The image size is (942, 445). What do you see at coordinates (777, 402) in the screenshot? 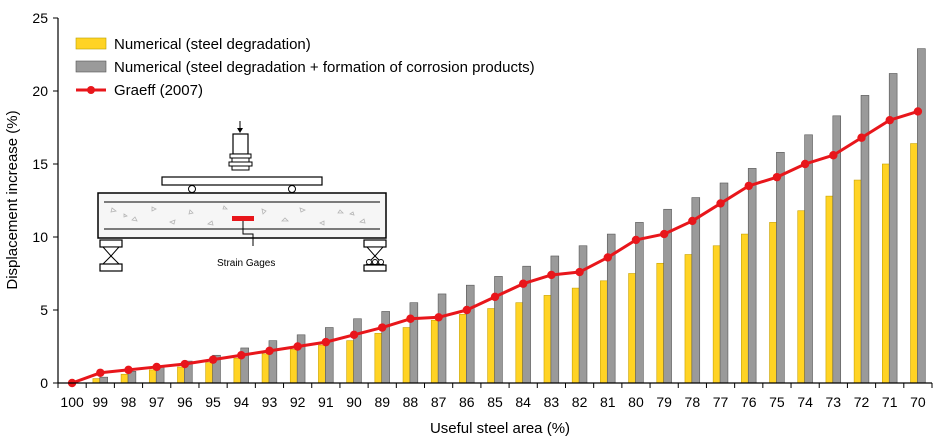
I see `x-tick-label-75: 75` at bounding box center [777, 402].